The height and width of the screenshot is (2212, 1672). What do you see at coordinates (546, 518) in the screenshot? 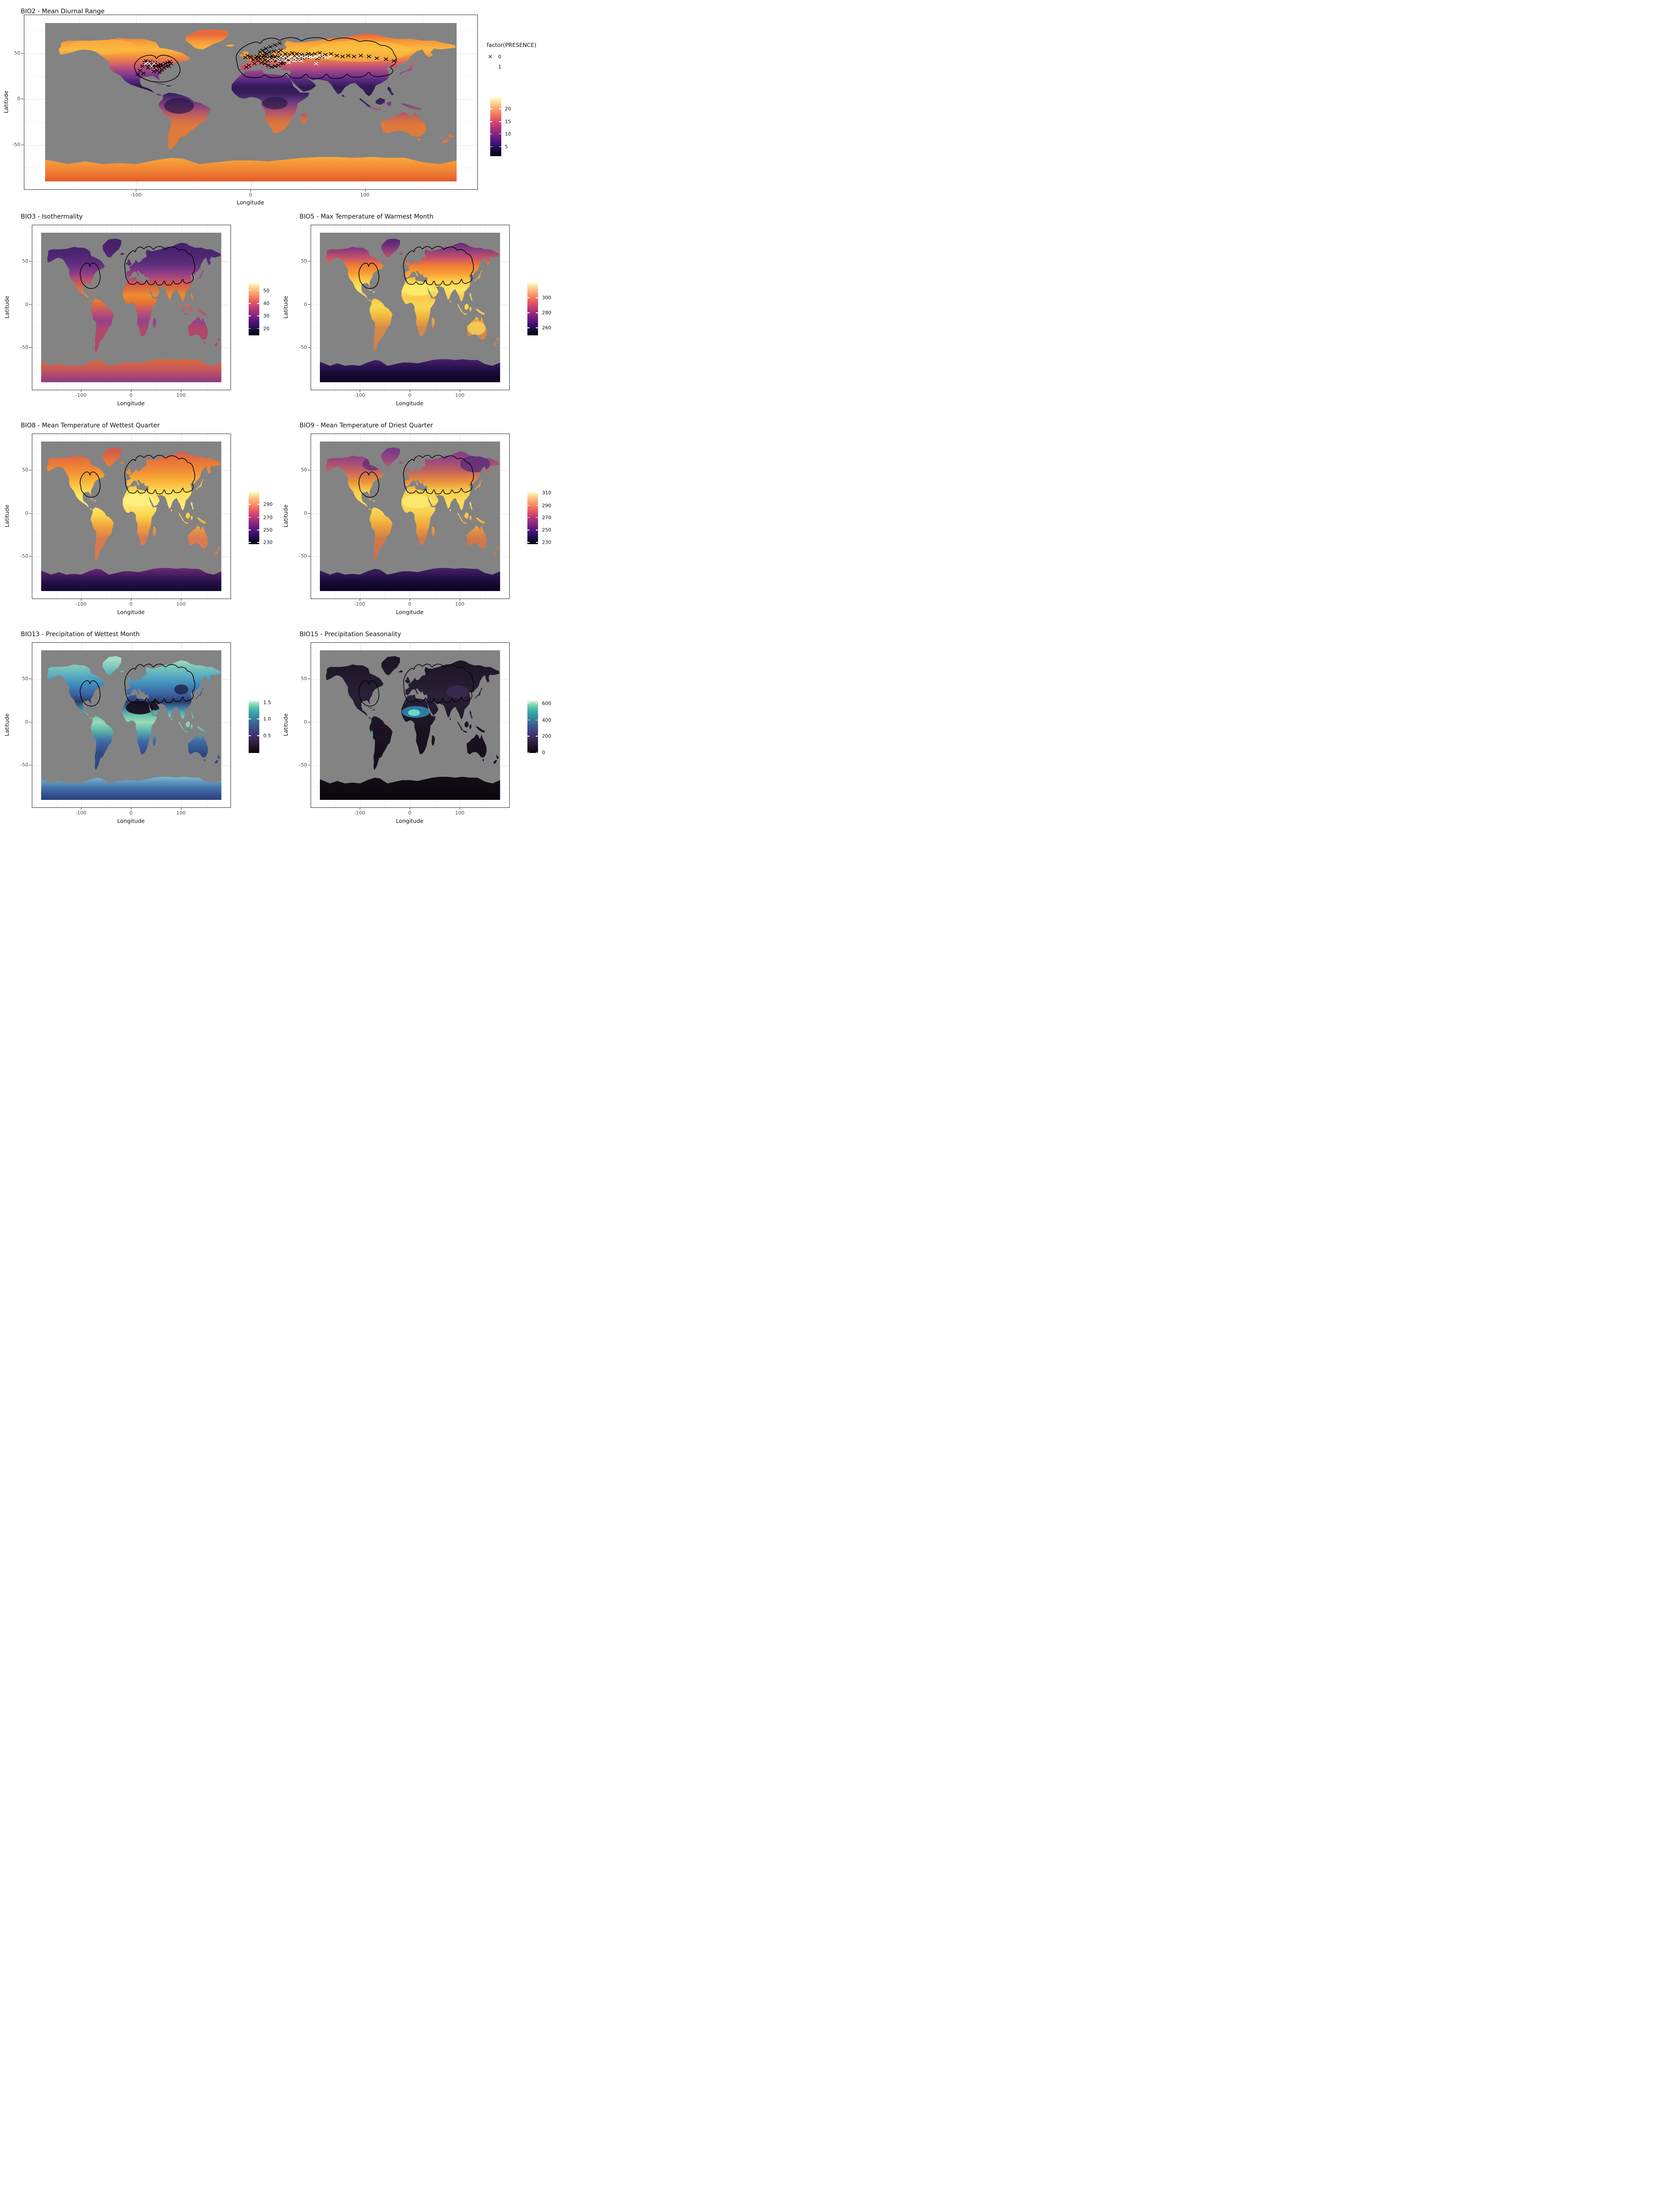
I see `colorbar-tick-label: 270` at bounding box center [546, 518].